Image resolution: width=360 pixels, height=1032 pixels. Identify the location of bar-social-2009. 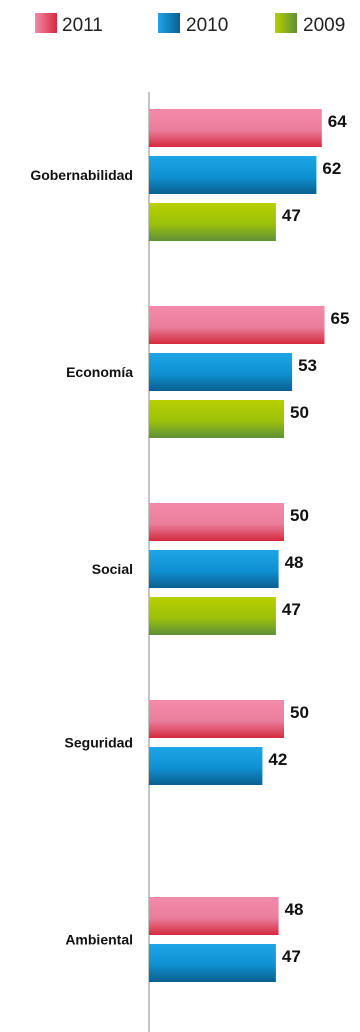
(212, 616).